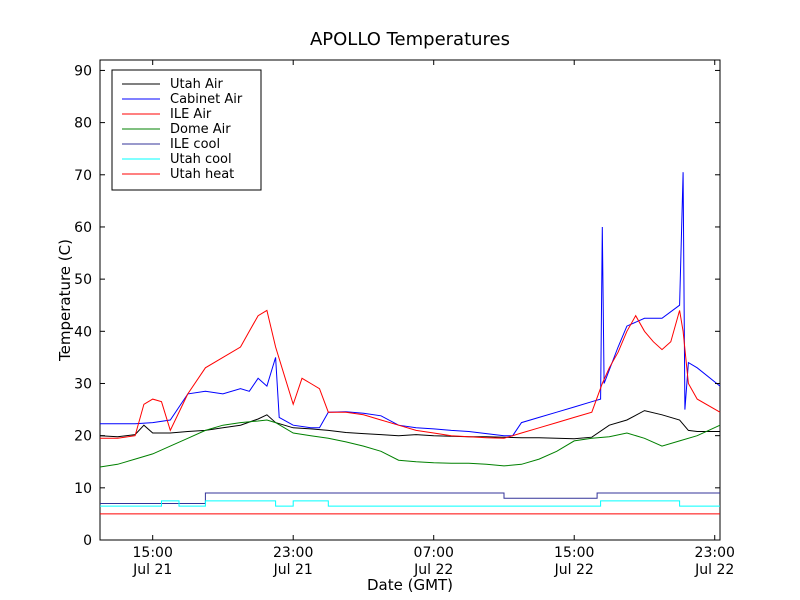 Image resolution: width=800 pixels, height=600 pixels. I want to click on legend-label: ILE cool, so click(195, 144).